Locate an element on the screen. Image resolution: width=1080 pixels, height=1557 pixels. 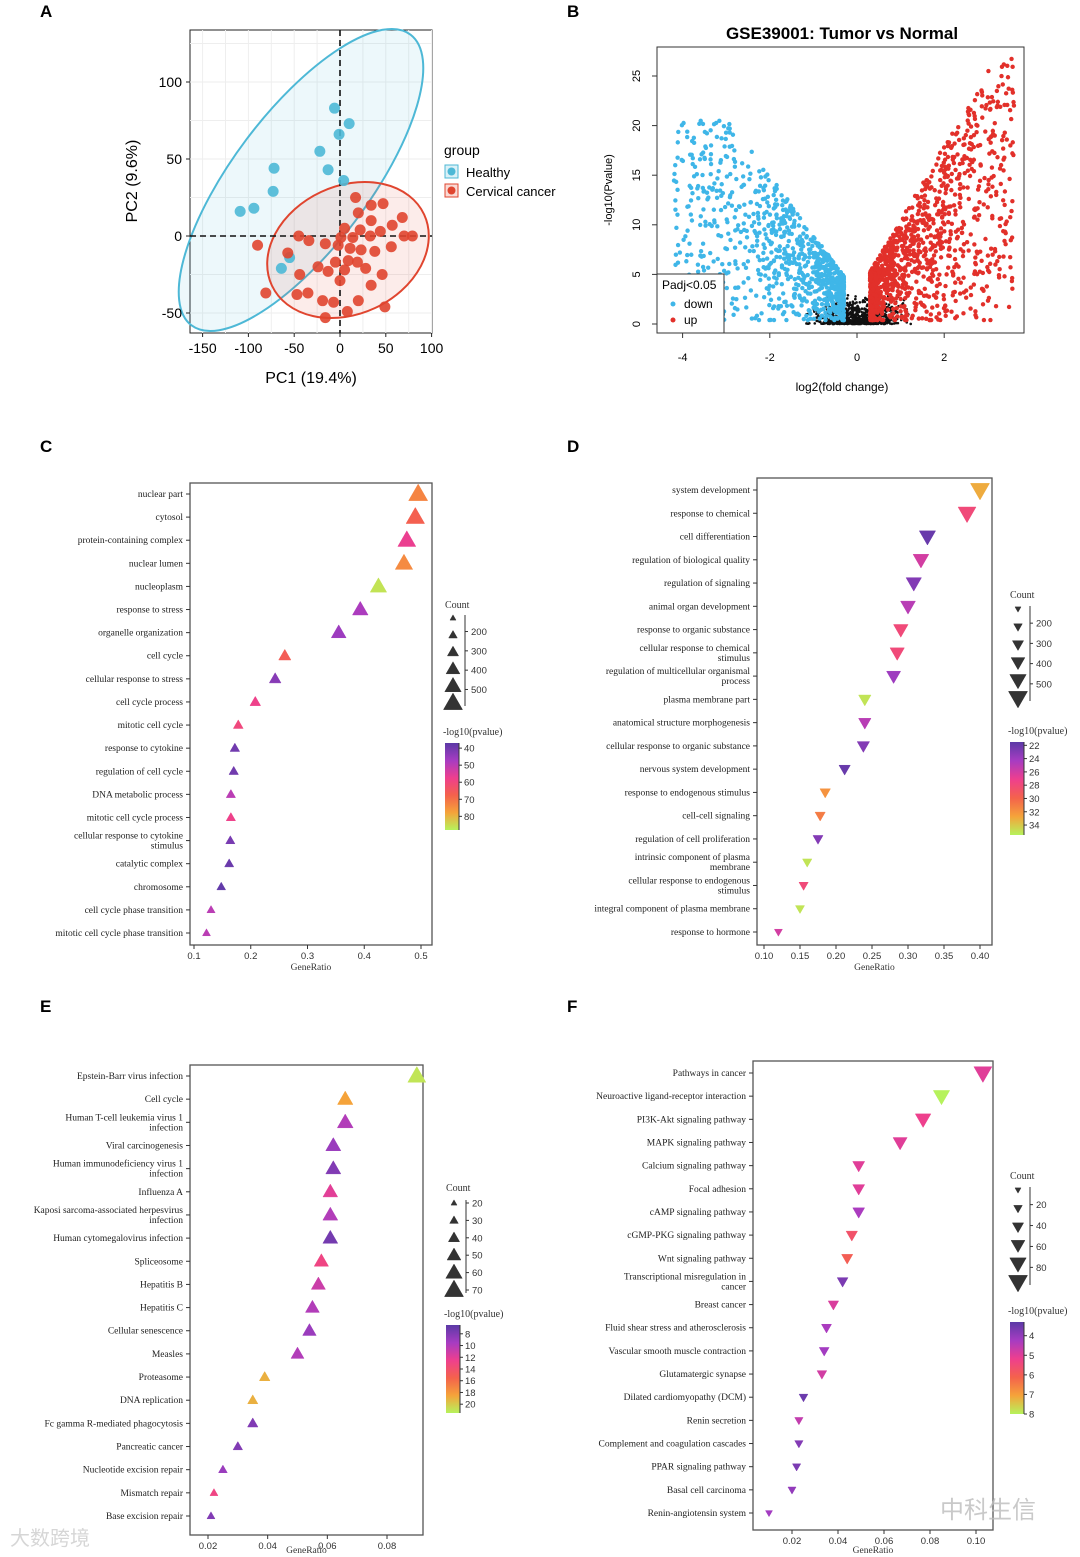
term-label: Measles is located at coordinates (167, 1355).